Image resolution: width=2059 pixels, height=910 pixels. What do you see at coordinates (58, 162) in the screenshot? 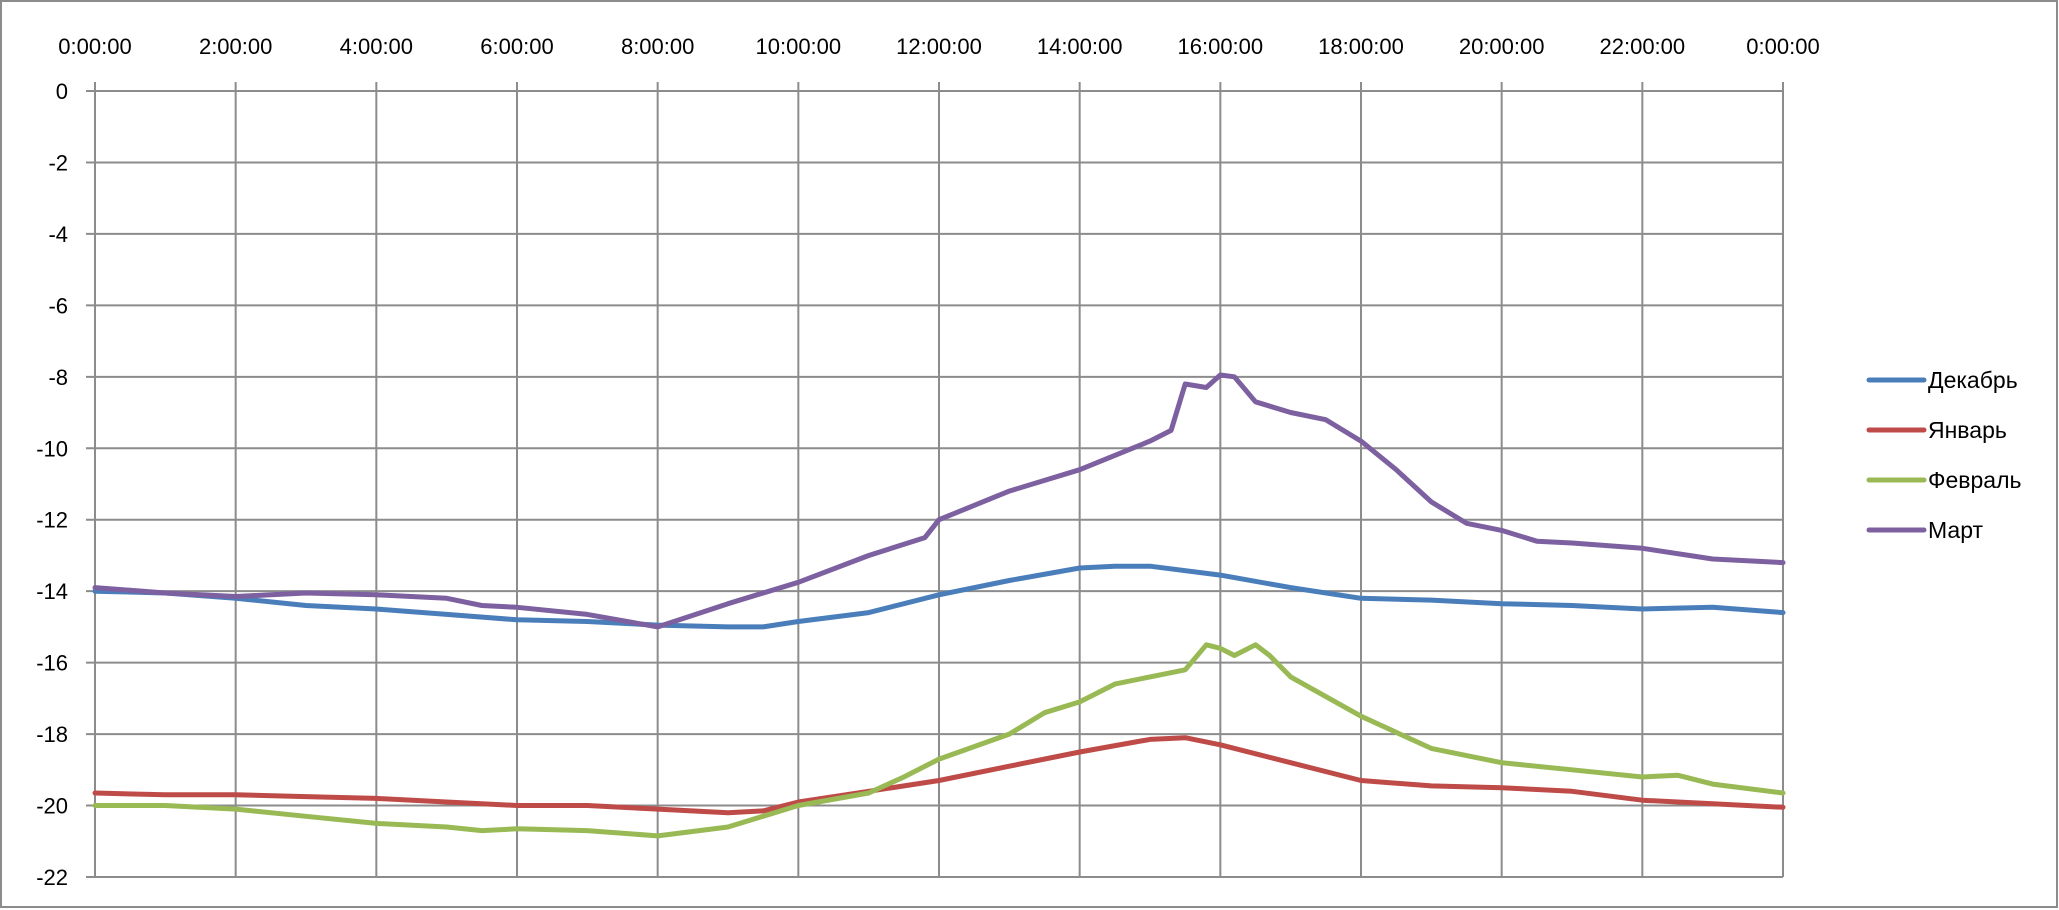
I see `y-tick-label: -2` at bounding box center [58, 162].